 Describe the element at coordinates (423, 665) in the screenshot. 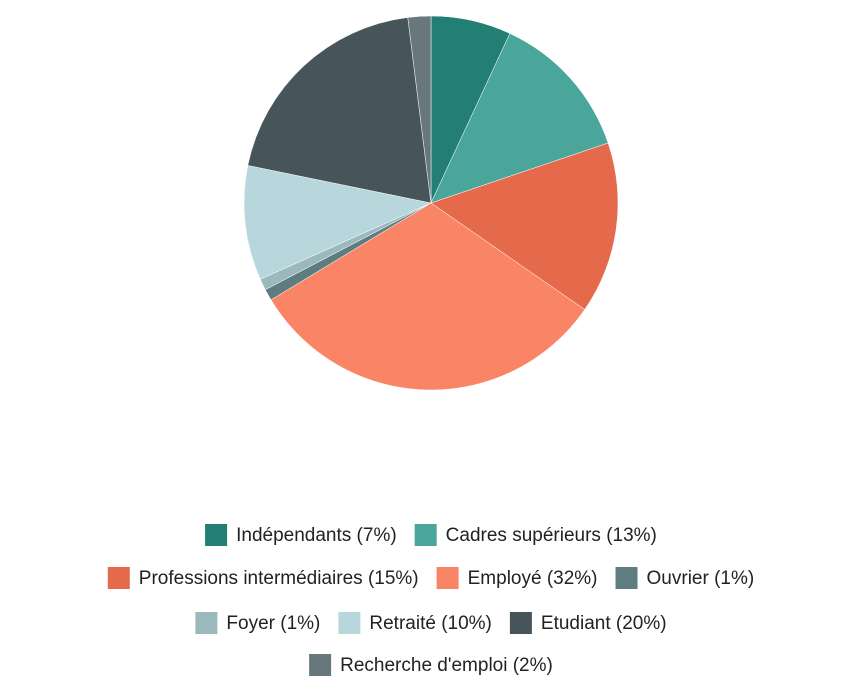

I see `legend-name: Recherche d'emploi` at that location.